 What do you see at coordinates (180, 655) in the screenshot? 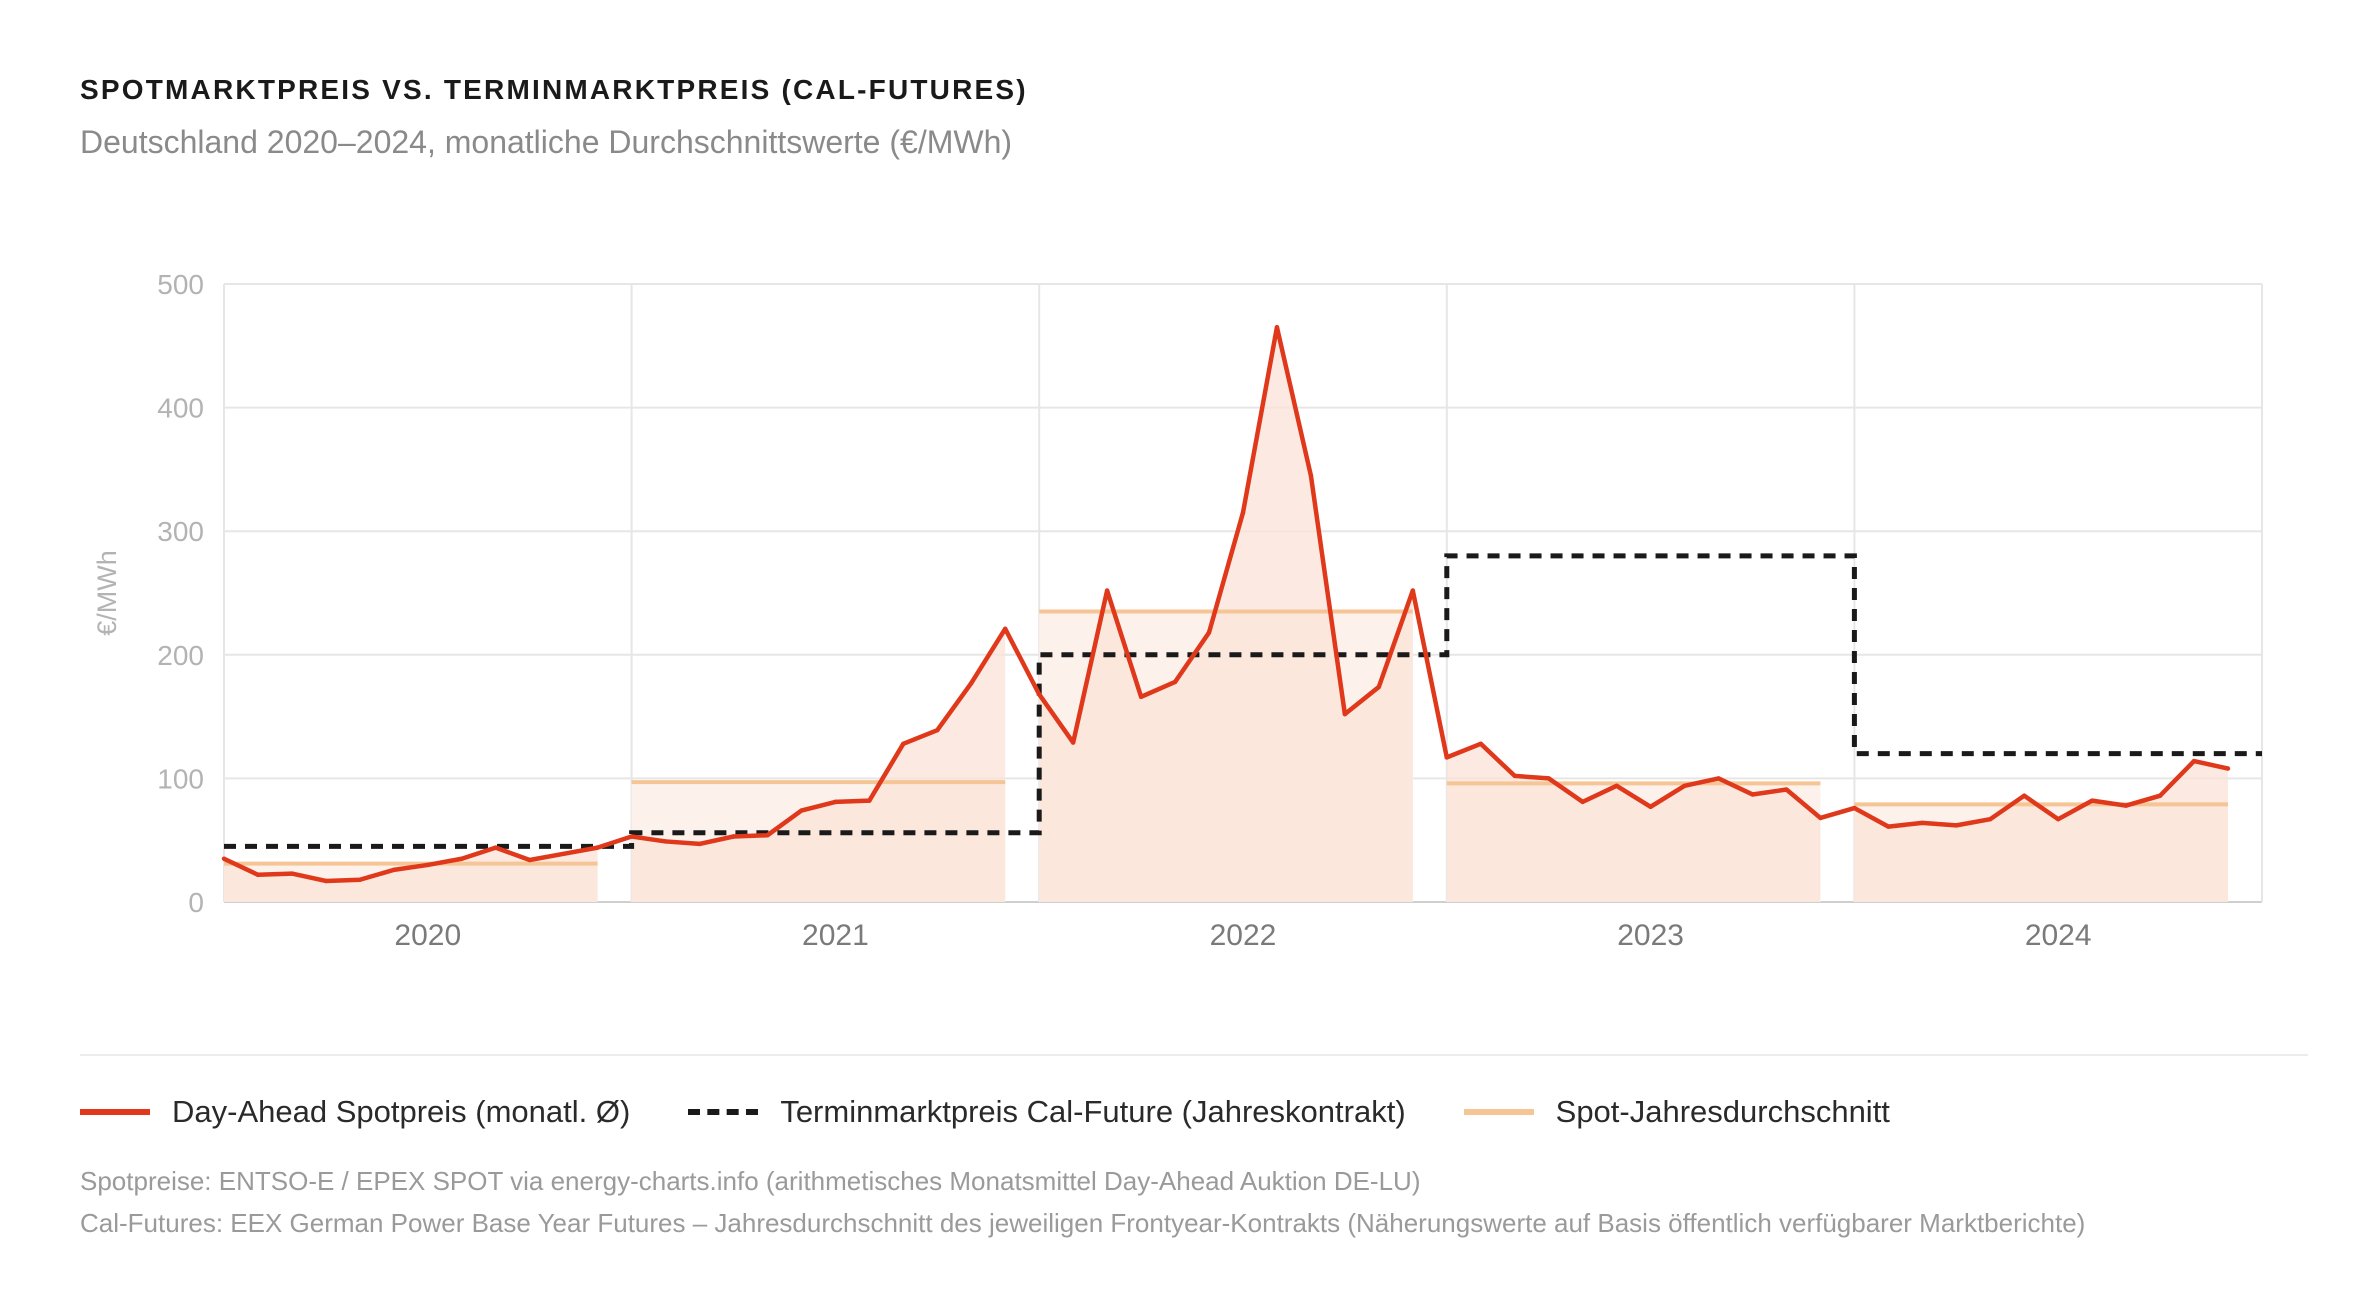
I see `y-tick-label: 200` at bounding box center [180, 655].